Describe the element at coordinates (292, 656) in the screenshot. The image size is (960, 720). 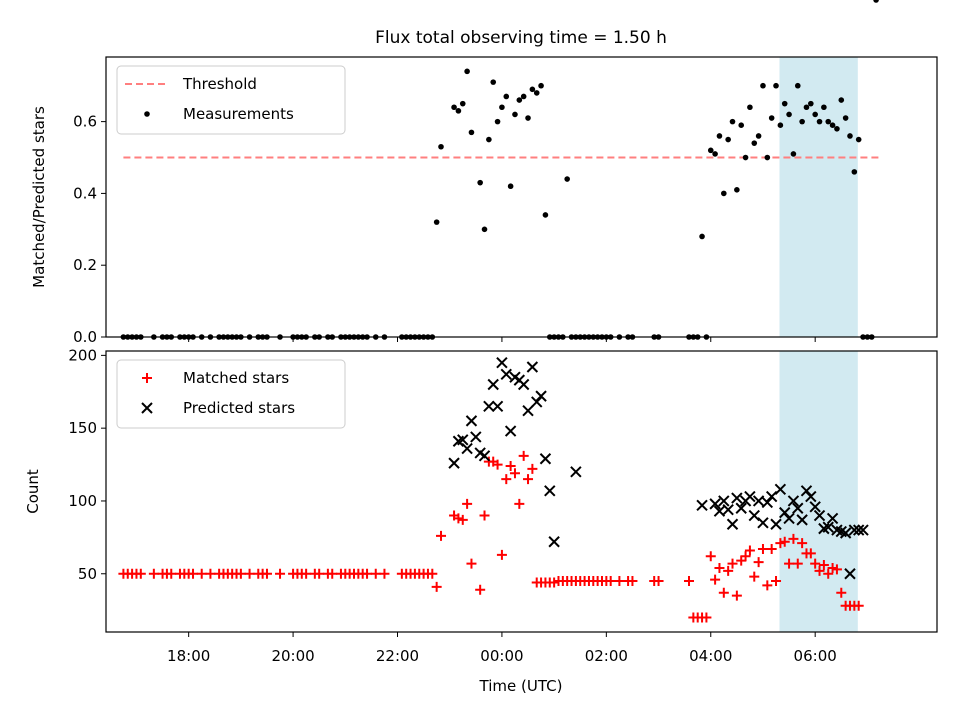
I see `x-tick-label: 20:00` at that location.